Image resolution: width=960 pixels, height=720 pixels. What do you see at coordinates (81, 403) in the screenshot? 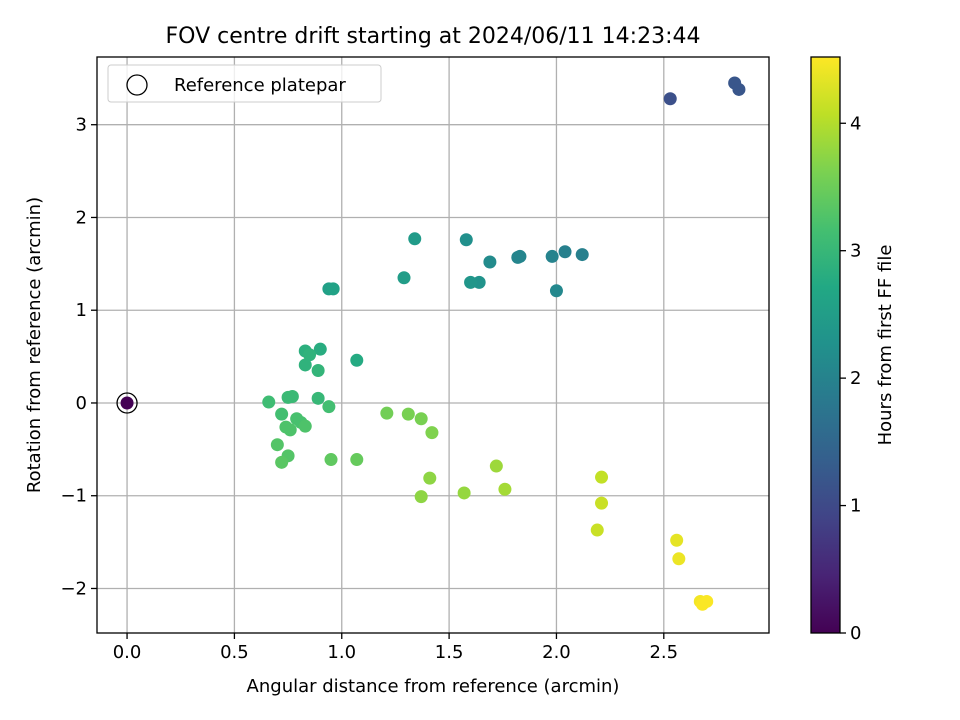
I see `y-tick-label: 0` at bounding box center [81, 403].